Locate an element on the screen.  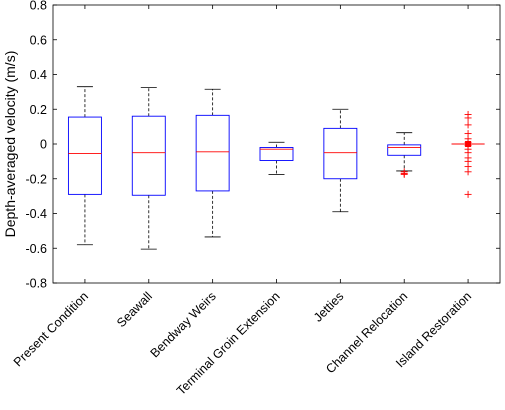
x-category-label: Seawall is located at coordinates (134, 309).